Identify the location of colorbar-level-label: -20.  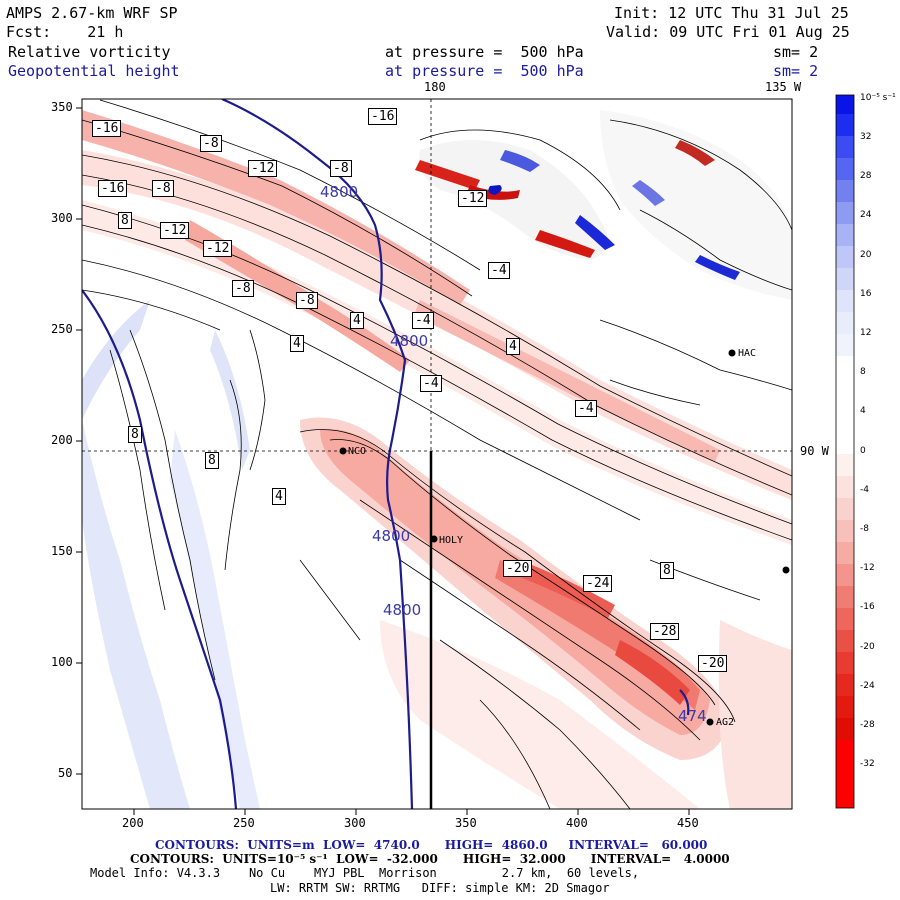
(867, 646).